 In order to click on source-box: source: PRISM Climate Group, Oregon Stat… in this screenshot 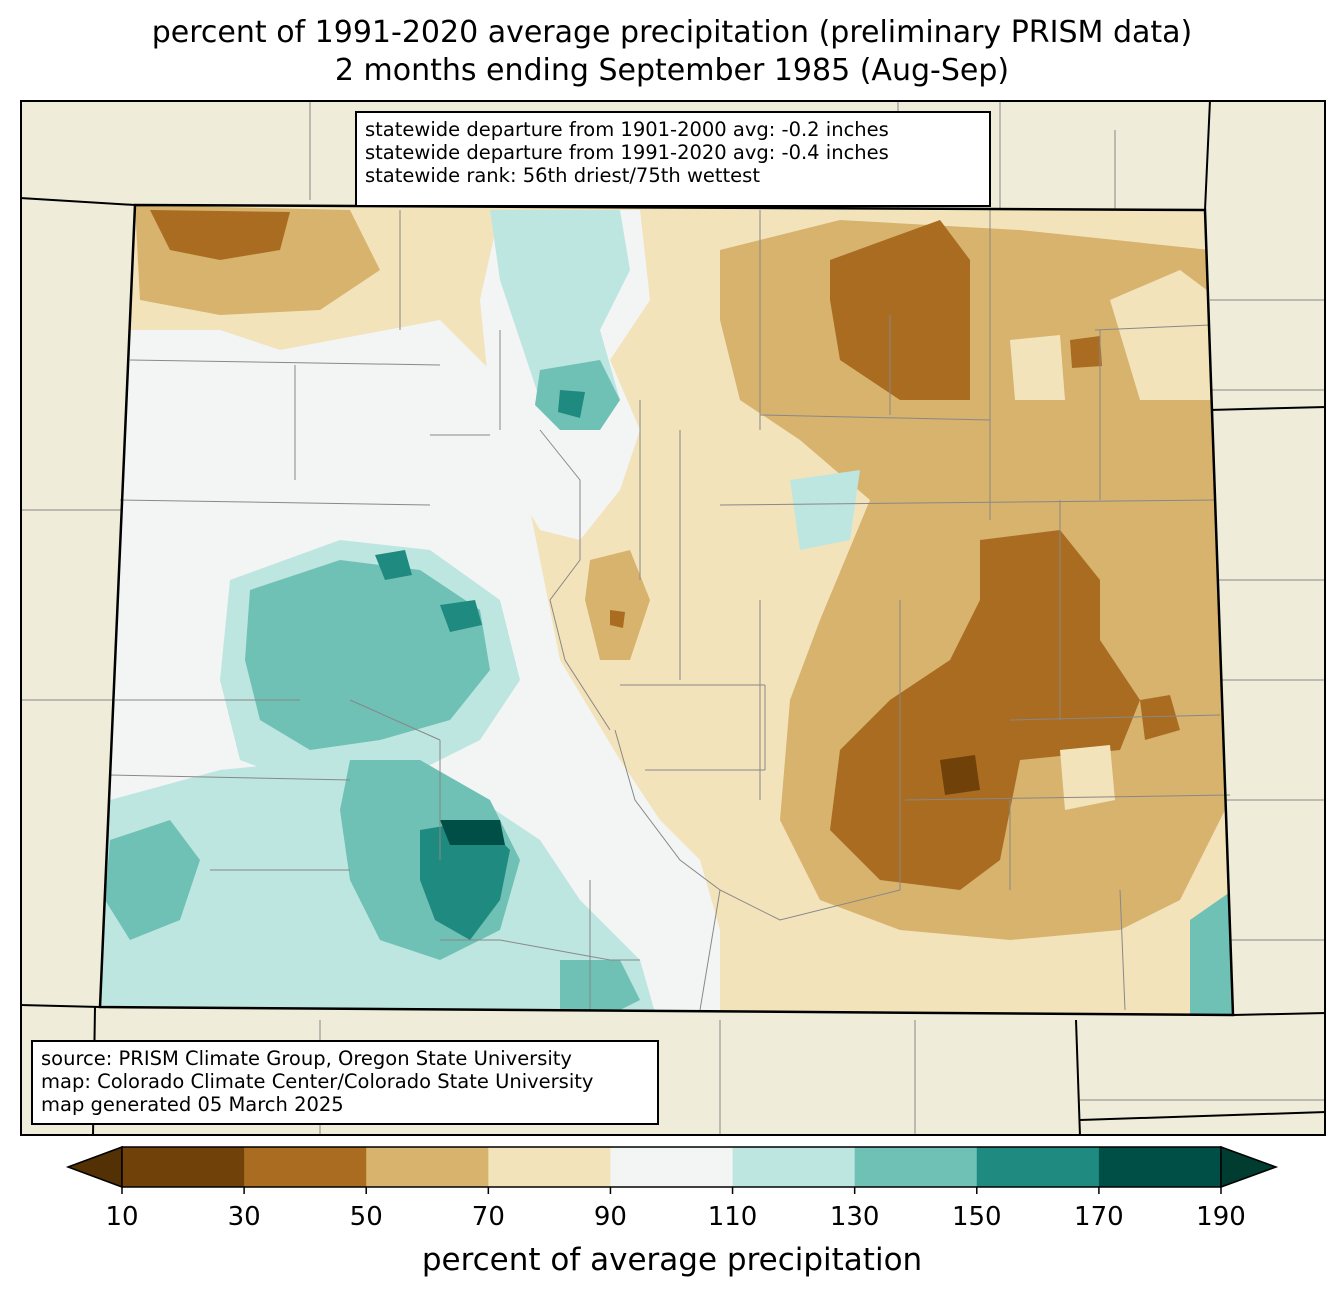, I will do `click(345, 1082)`.